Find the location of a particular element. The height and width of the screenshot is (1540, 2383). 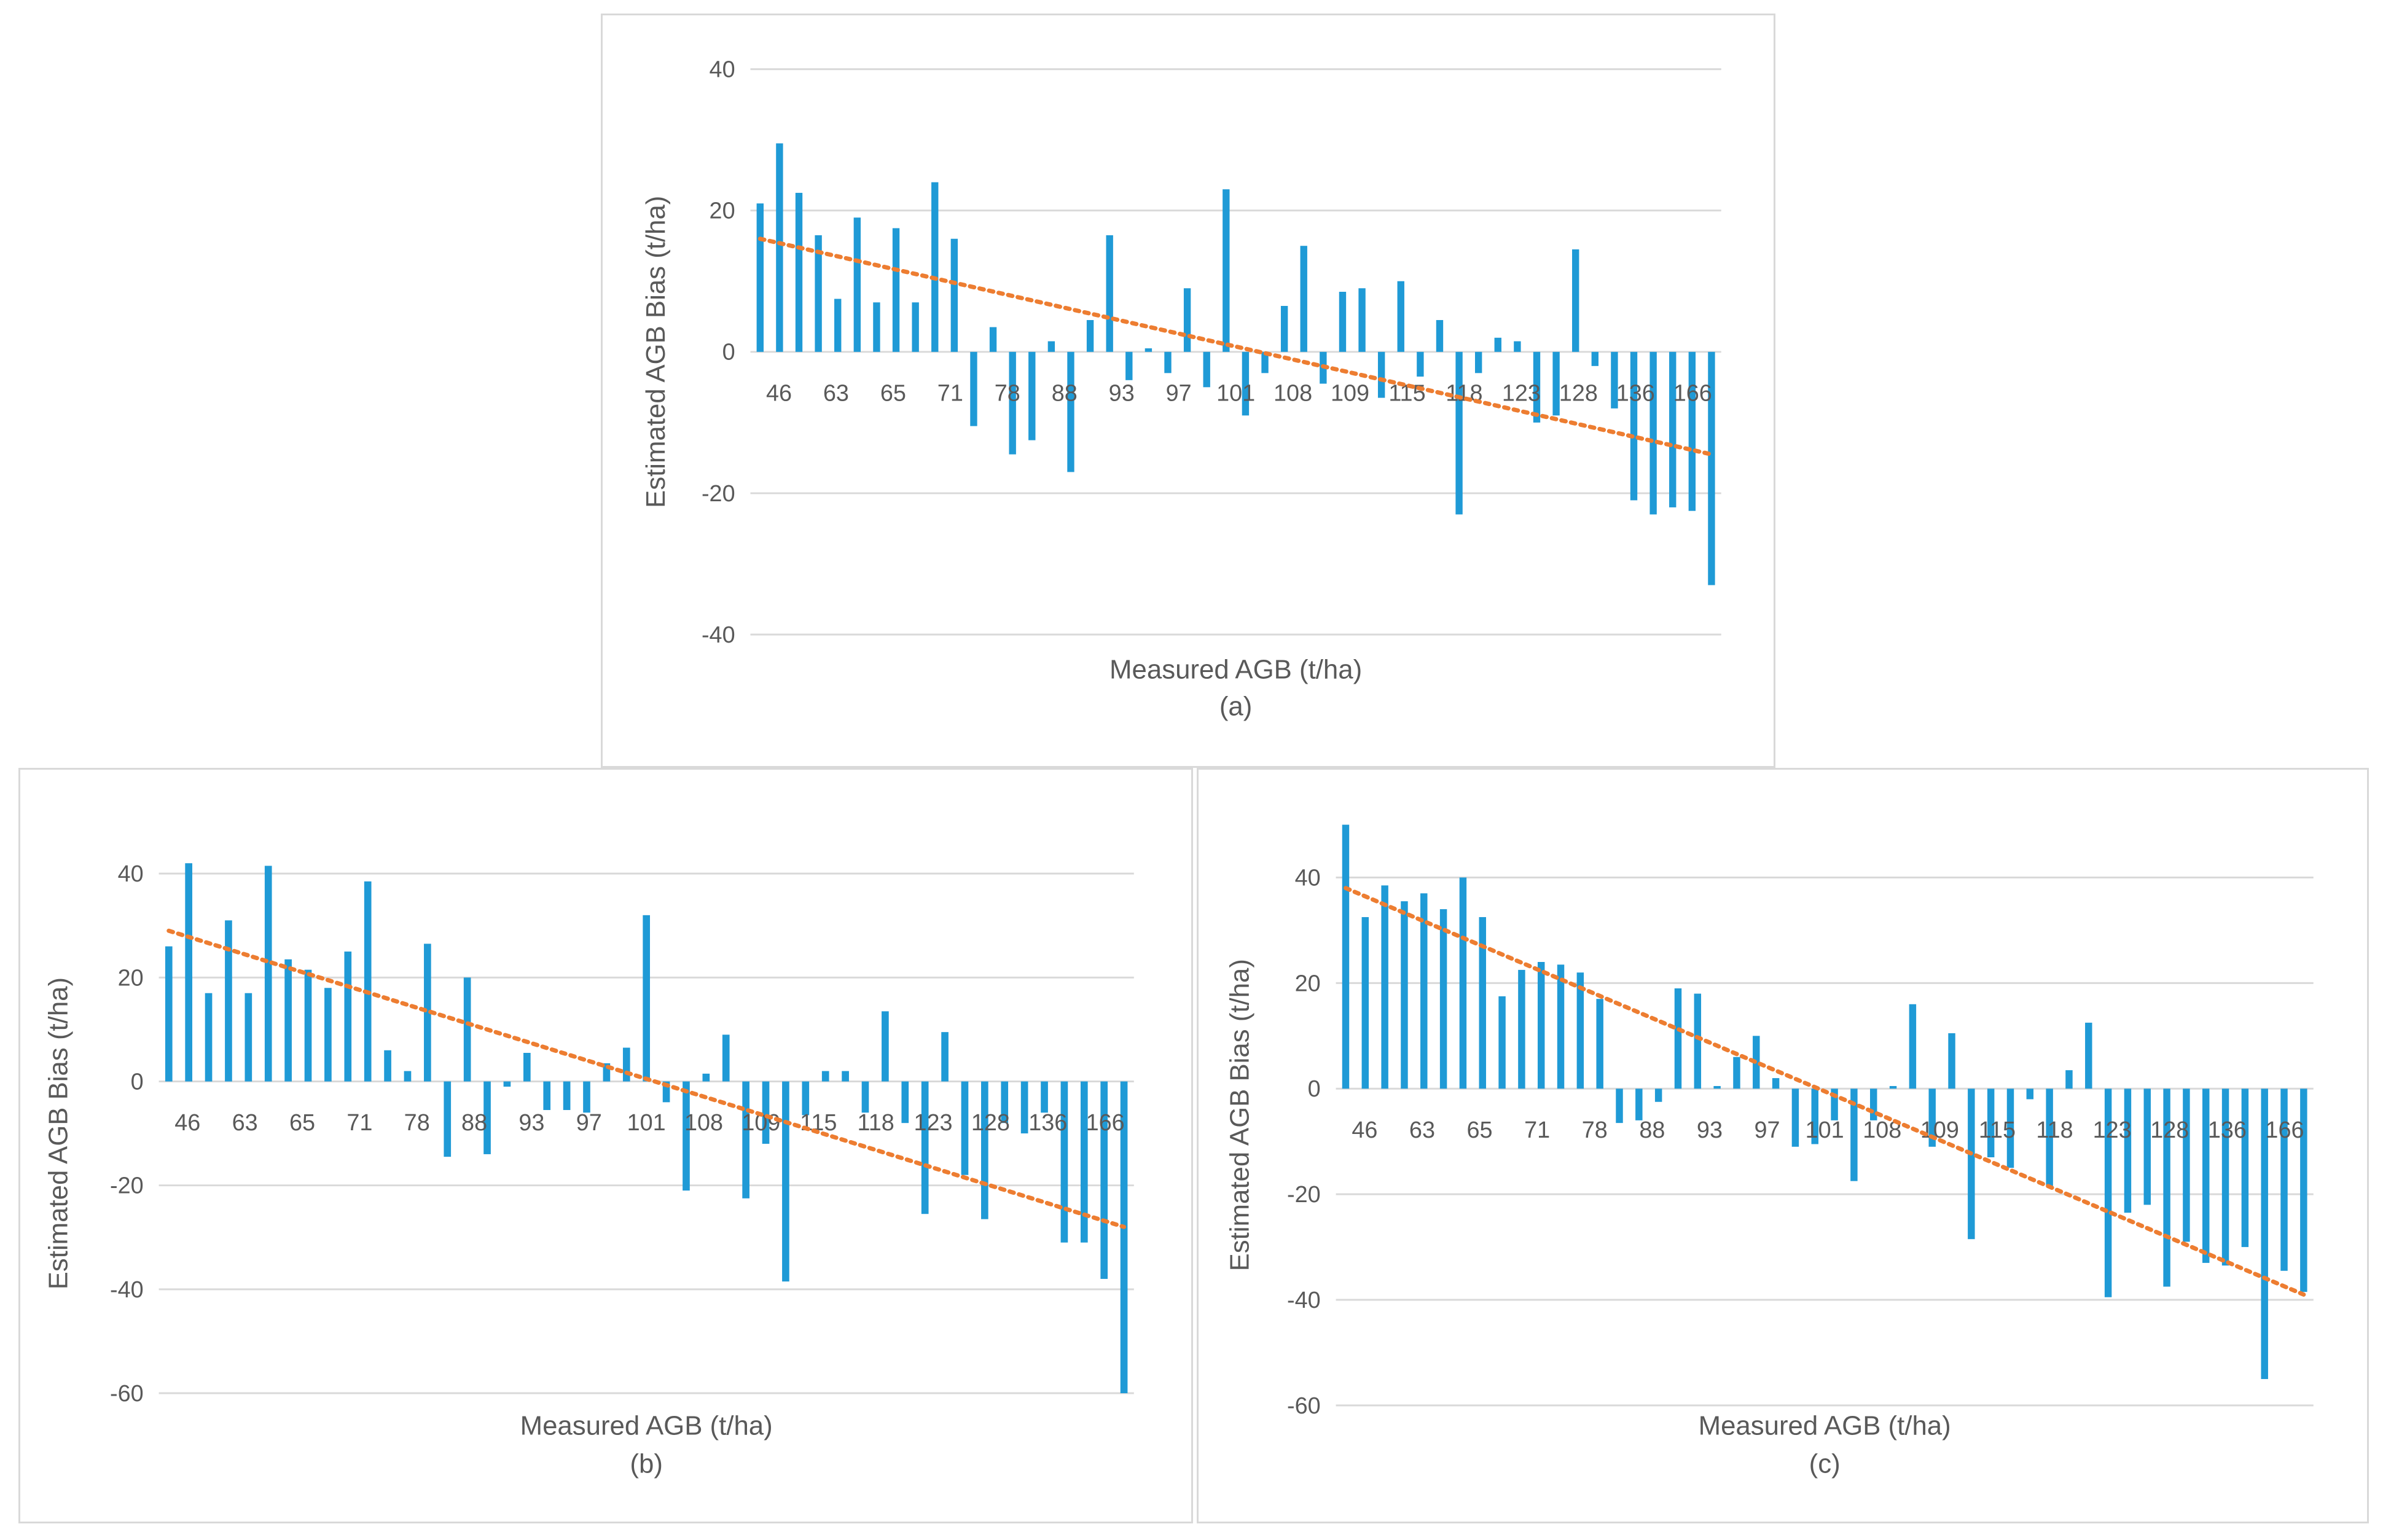

x-tick-label: 65 is located at coordinates (893, 393).